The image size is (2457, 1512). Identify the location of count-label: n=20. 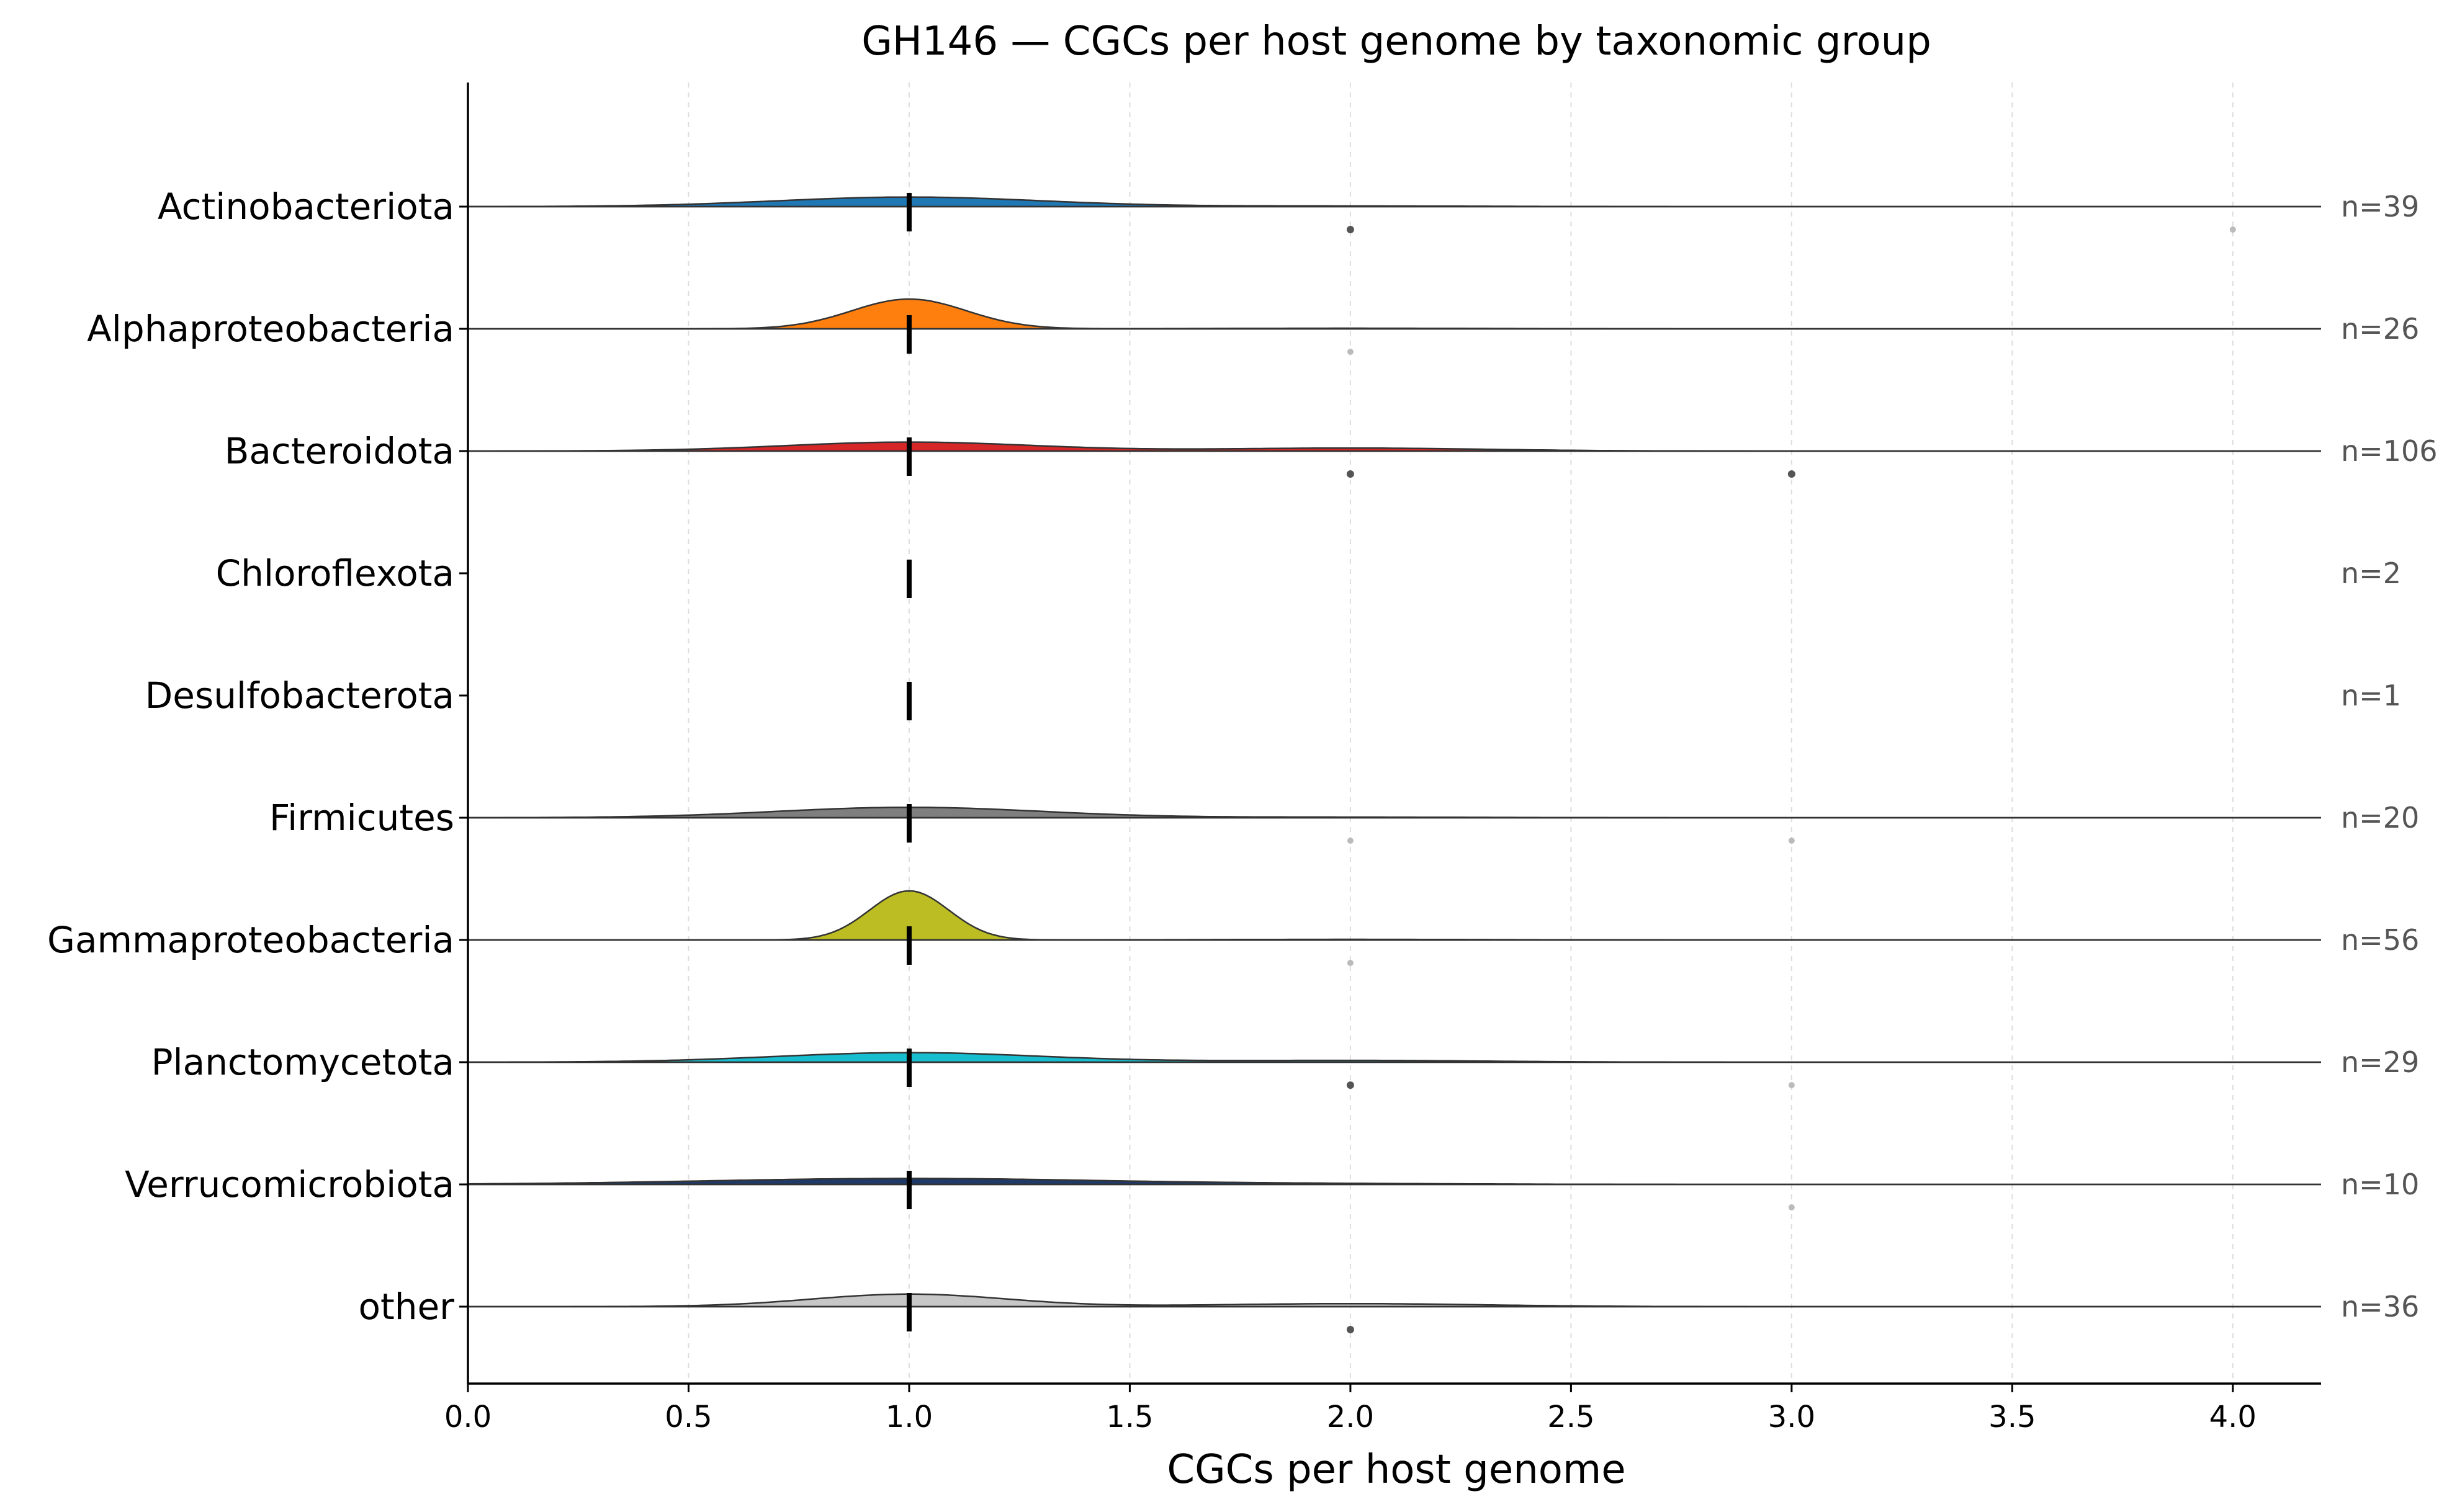
(2380, 817).